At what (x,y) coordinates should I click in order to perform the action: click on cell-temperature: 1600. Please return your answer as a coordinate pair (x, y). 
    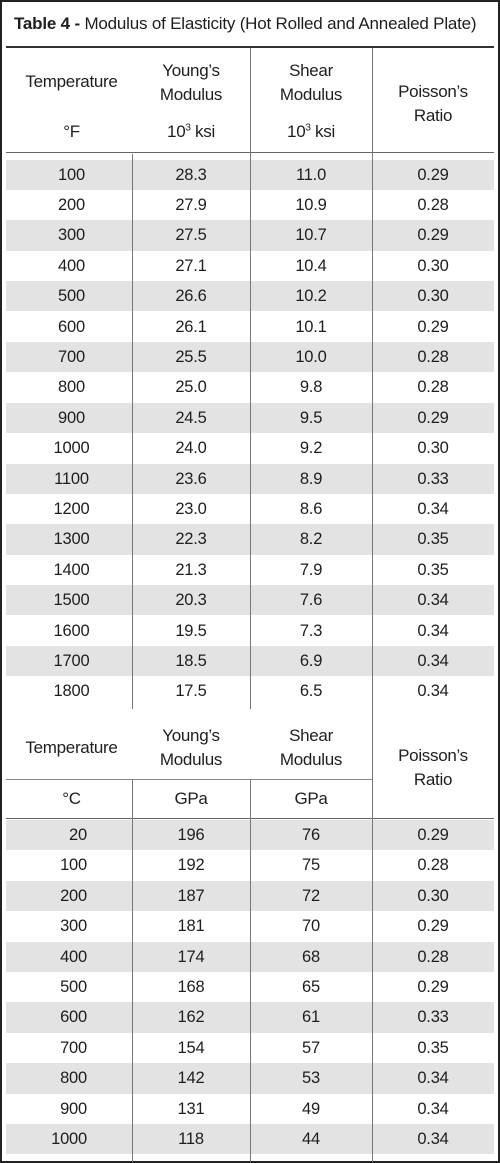
    Looking at the image, I should click on (71, 630).